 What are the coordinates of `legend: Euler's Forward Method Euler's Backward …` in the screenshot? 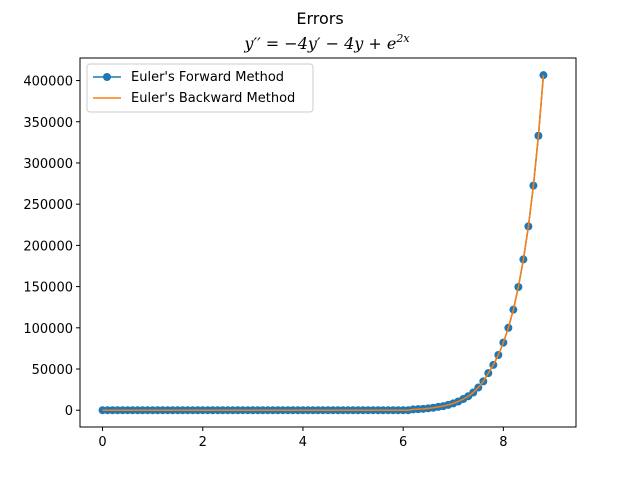 It's located at (200, 88).